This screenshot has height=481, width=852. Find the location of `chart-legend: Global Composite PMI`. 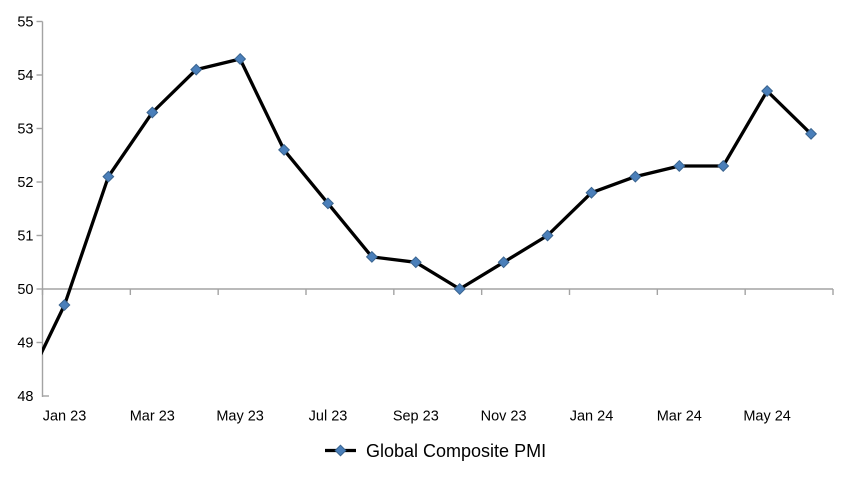

chart-legend: Global Composite PMI is located at coordinates (435, 451).